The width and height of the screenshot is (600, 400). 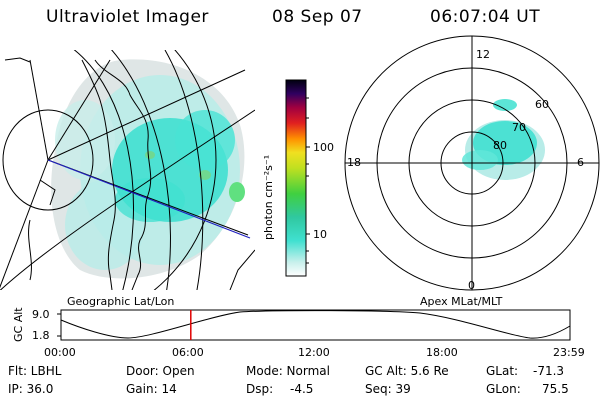 What do you see at coordinates (151, 389) in the screenshot?
I see `gain-value: Gain: 14` at bounding box center [151, 389].